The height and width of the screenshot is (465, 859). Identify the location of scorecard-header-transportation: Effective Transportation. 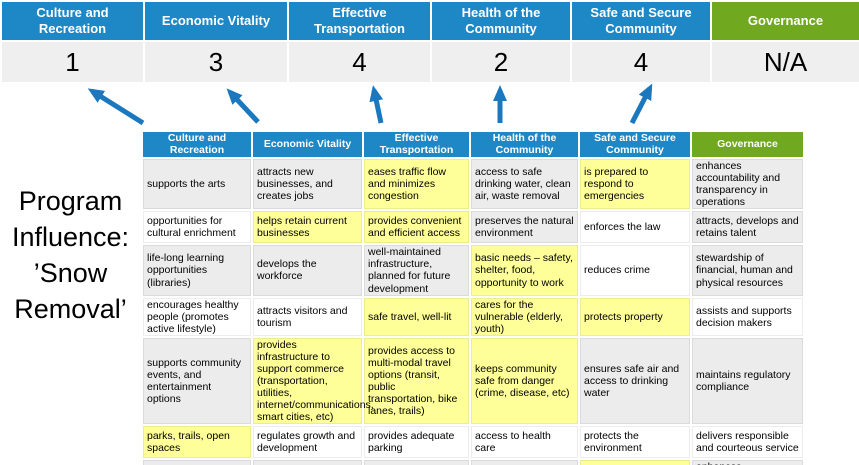
(359, 21).